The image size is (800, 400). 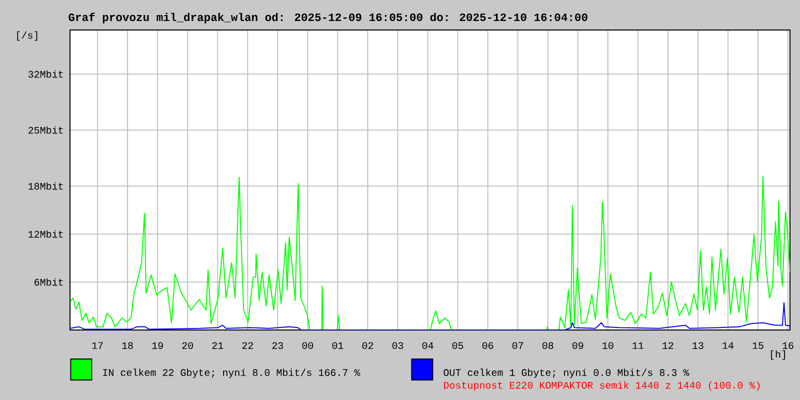 What do you see at coordinates (187, 345) in the screenshot?
I see `x-tick-label: 20` at bounding box center [187, 345].